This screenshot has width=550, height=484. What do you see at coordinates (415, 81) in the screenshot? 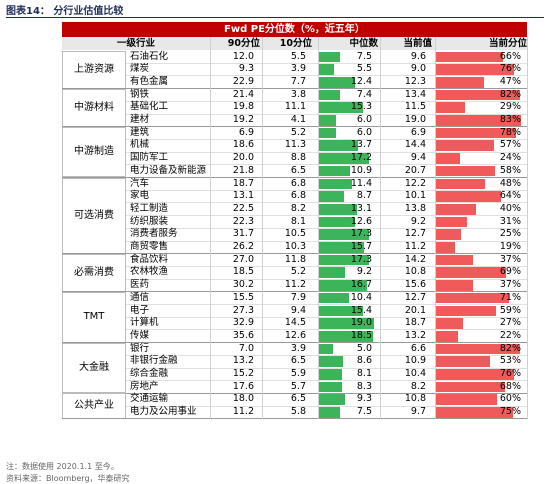
I see `cell-value: 12.3` at bounding box center [415, 81].